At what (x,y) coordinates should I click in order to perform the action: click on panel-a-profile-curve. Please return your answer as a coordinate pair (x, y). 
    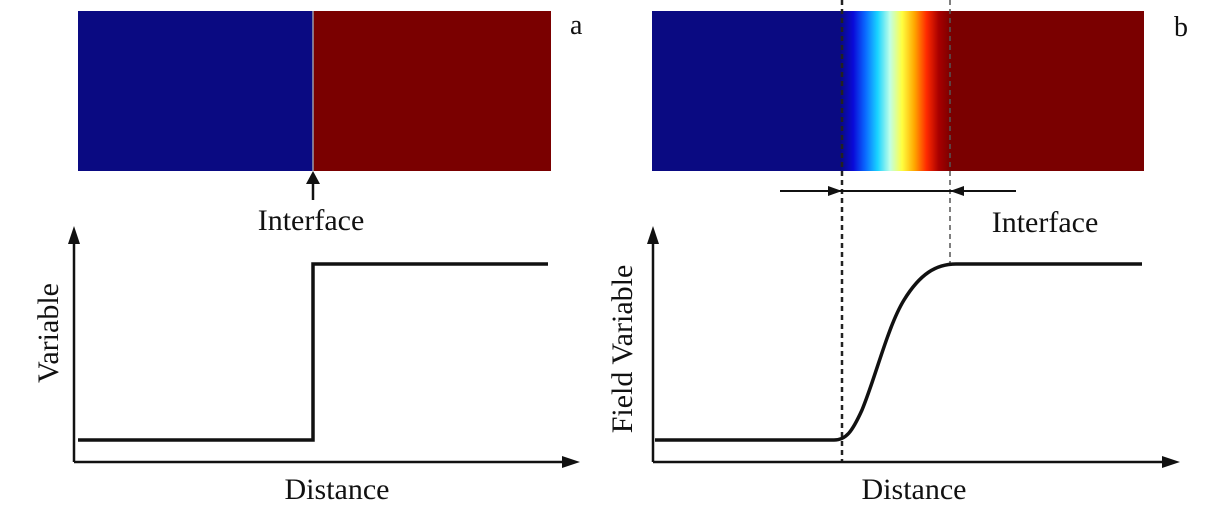
    Looking at the image, I should click on (313, 352).